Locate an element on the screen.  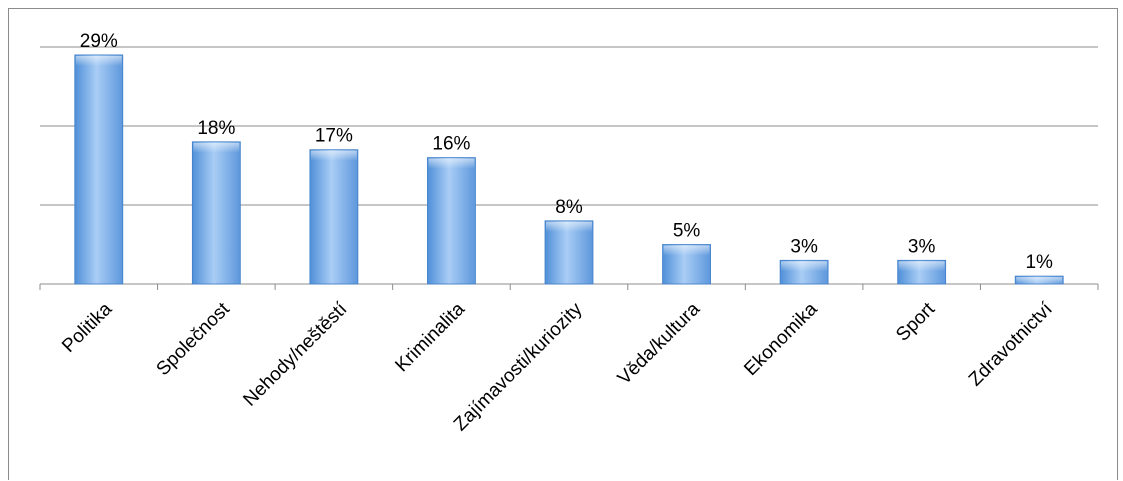
category-label: Ekonomika is located at coordinates (781, 339).